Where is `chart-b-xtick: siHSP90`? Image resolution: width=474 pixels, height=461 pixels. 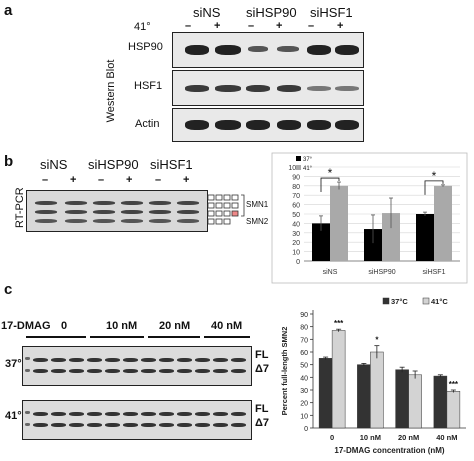 chart-b-xtick: siHSP90 is located at coordinates (381, 272).